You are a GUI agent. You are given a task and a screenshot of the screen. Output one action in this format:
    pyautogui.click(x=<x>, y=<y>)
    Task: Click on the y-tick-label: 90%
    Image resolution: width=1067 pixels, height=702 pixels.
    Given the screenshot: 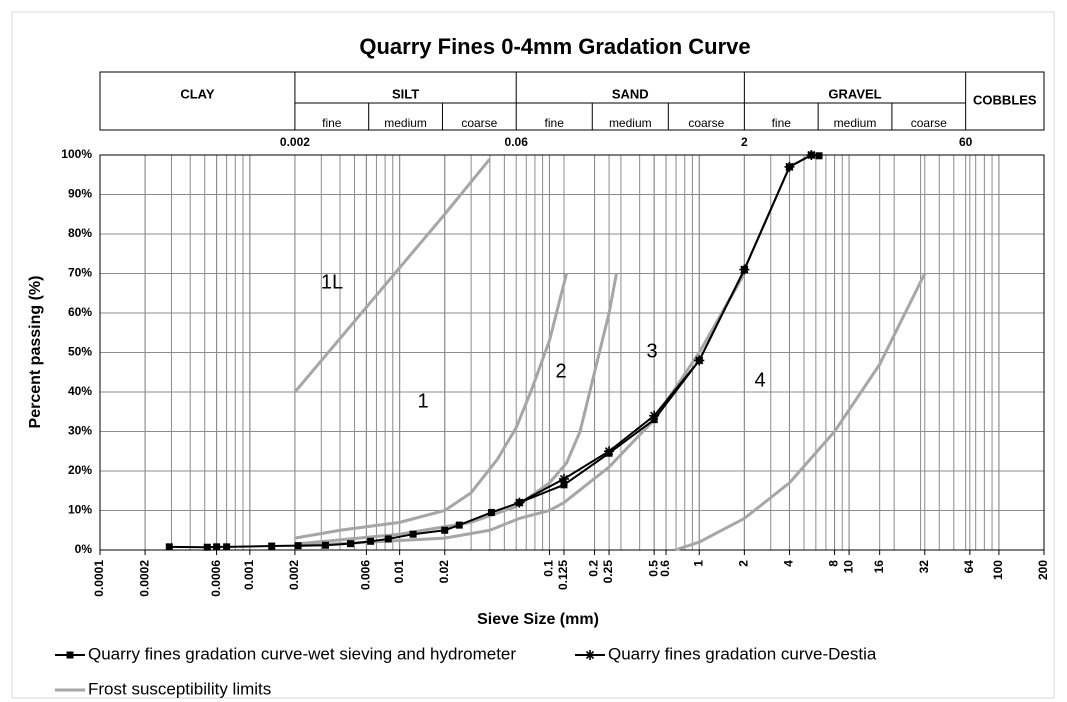 What is the action you would take?
    pyautogui.click(x=80, y=194)
    